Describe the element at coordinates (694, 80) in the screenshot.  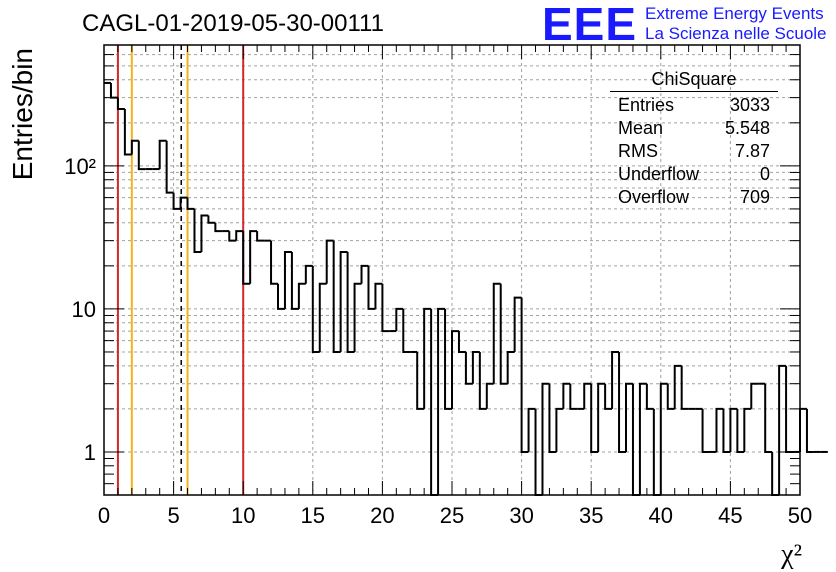
I see `stats-title: ChiSquare` at that location.